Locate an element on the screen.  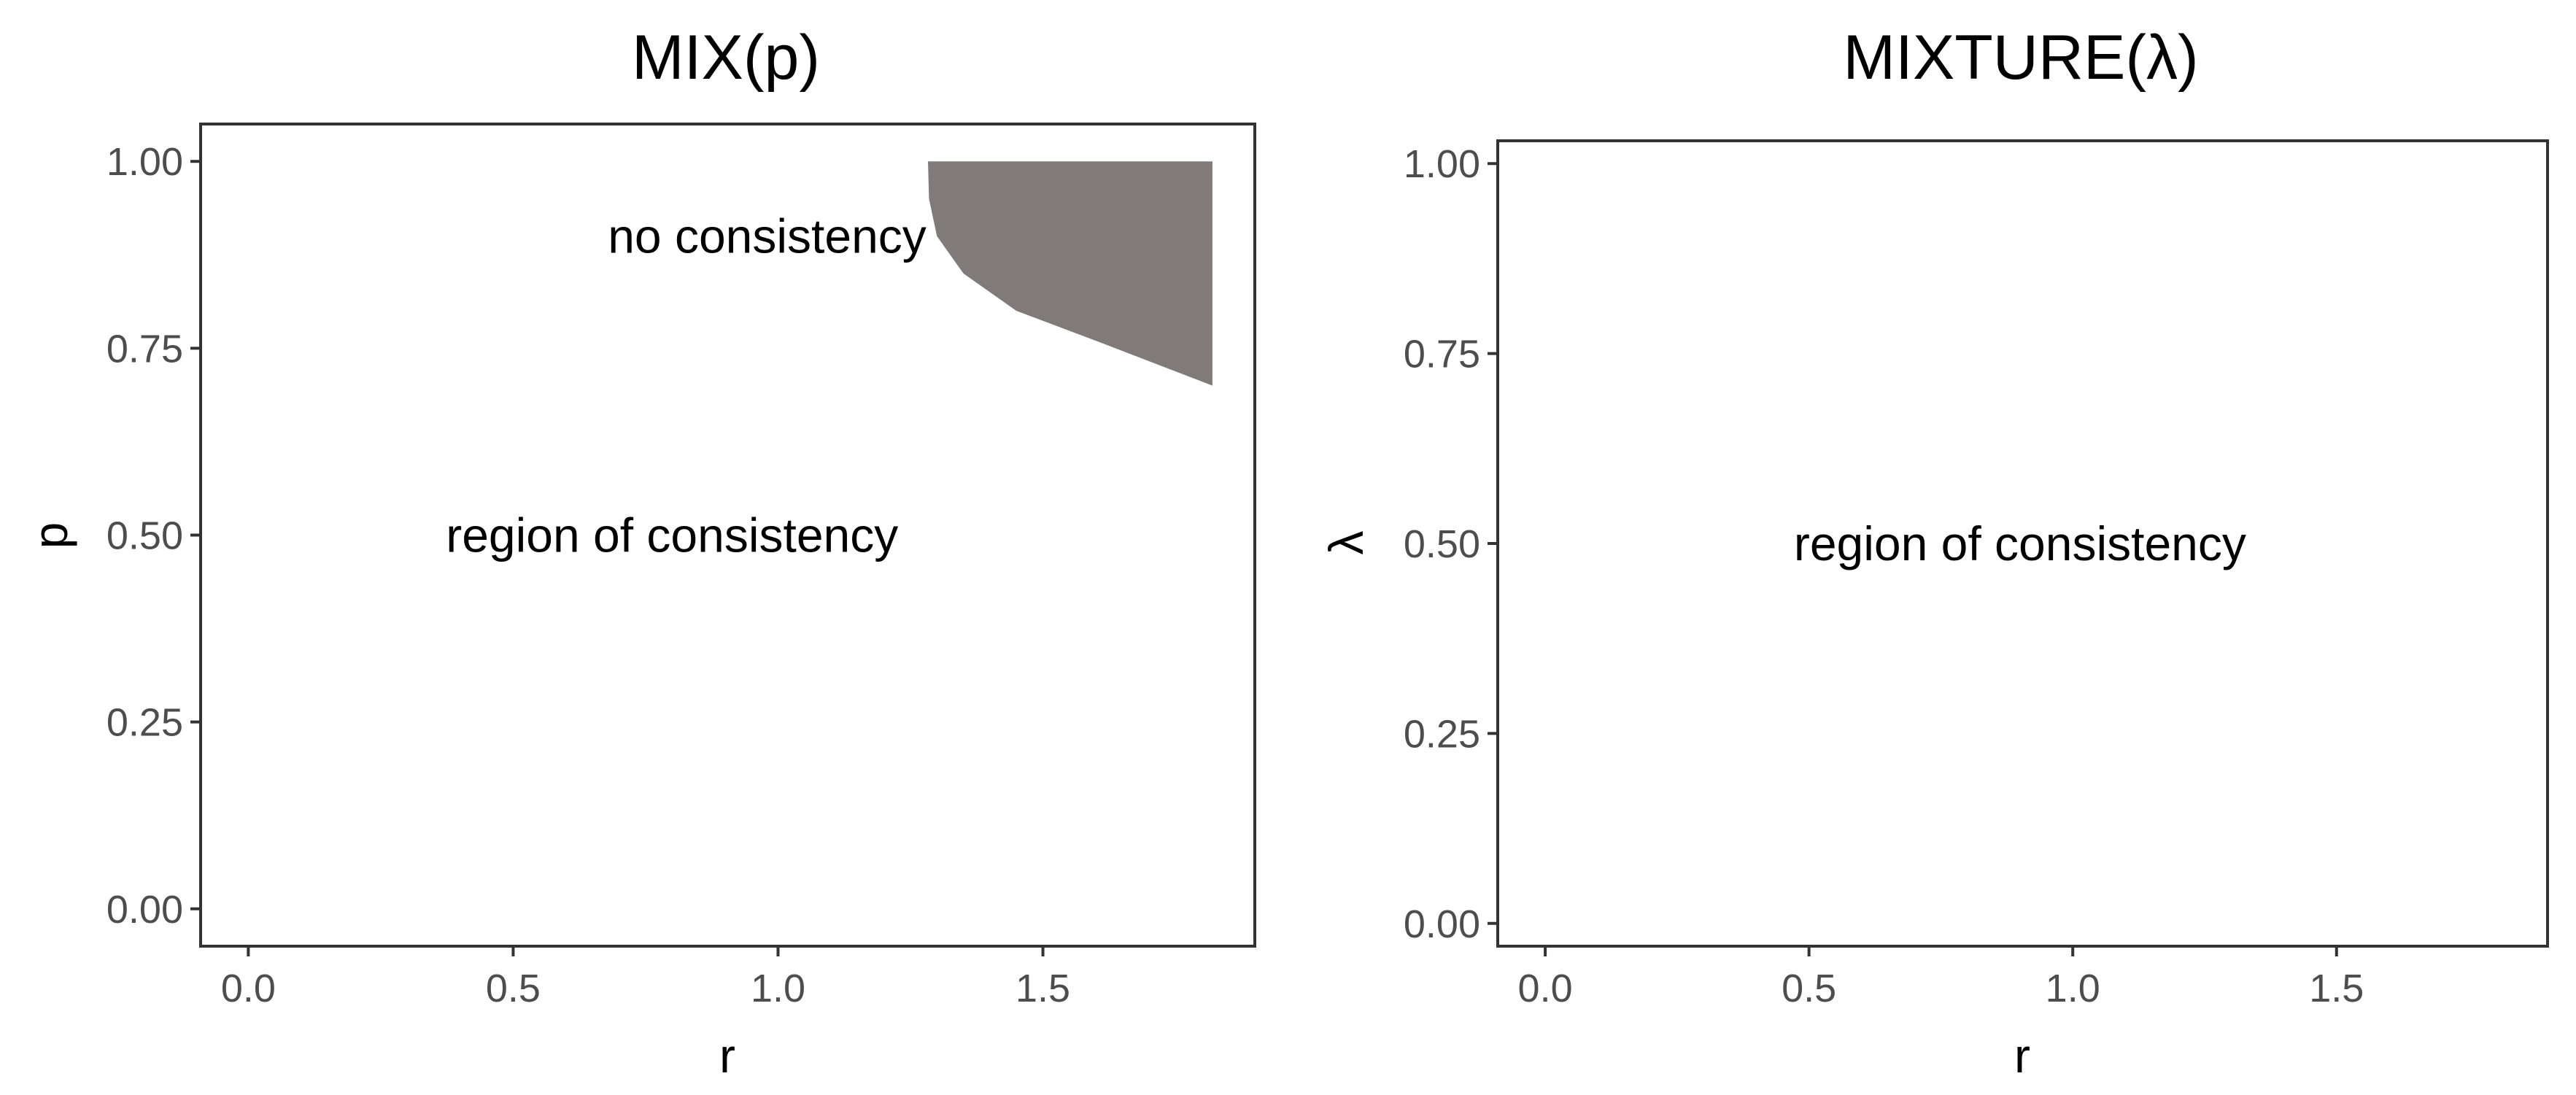
annotation-label: no consistency is located at coordinates (767, 236).